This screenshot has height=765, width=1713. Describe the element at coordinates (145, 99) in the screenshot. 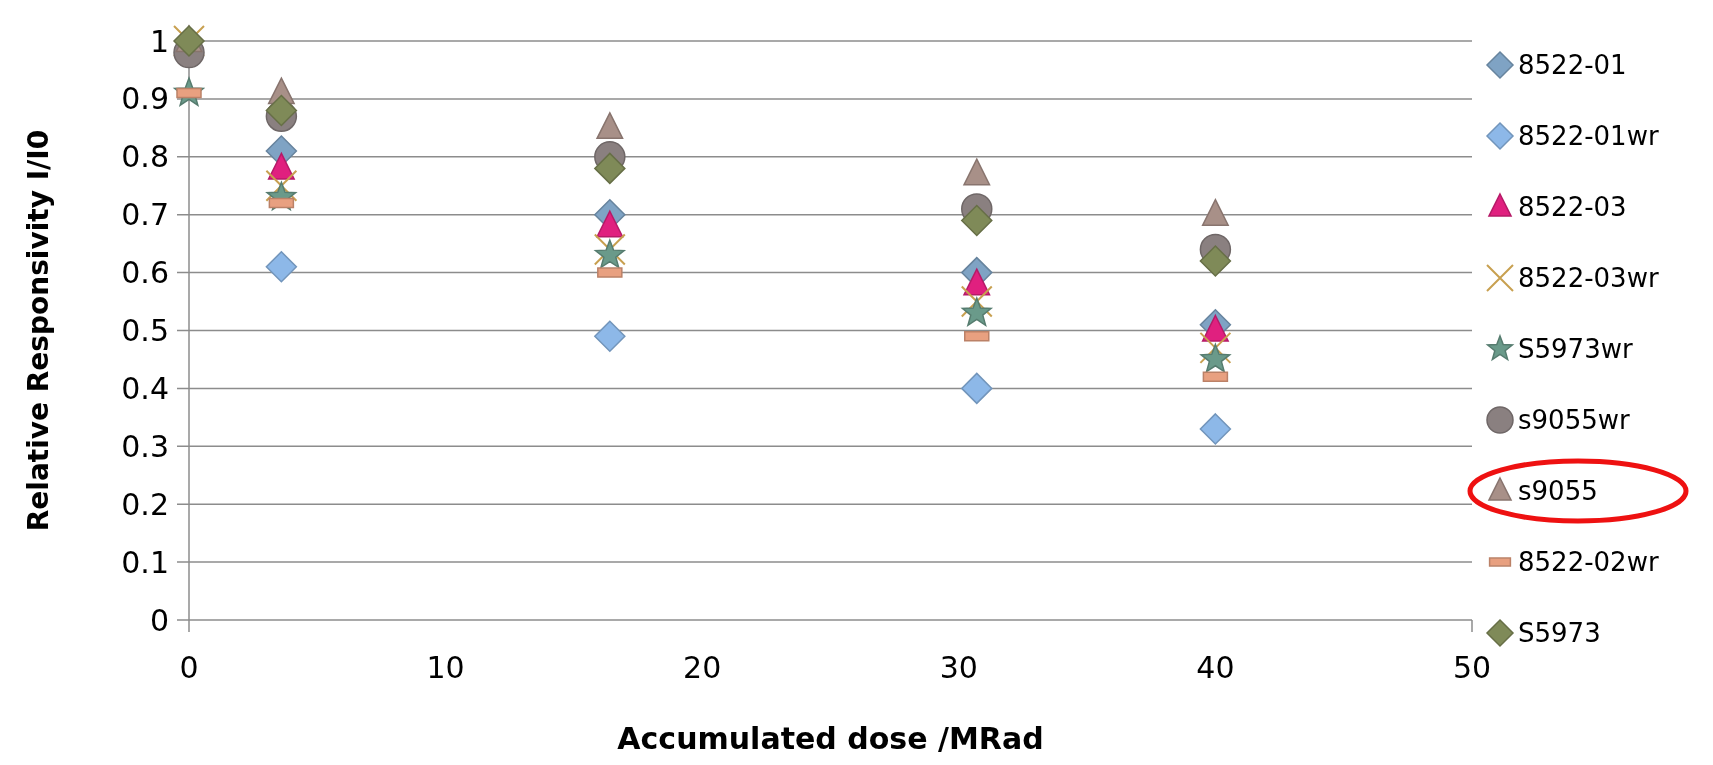

I see `y-tick-label: 0.9` at that location.